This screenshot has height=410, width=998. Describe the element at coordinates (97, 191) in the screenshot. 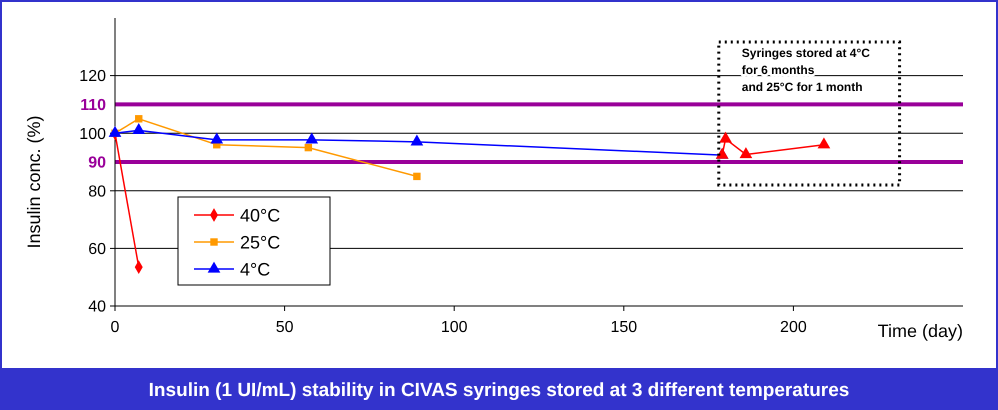

I see `y-tick-label: 80` at that location.